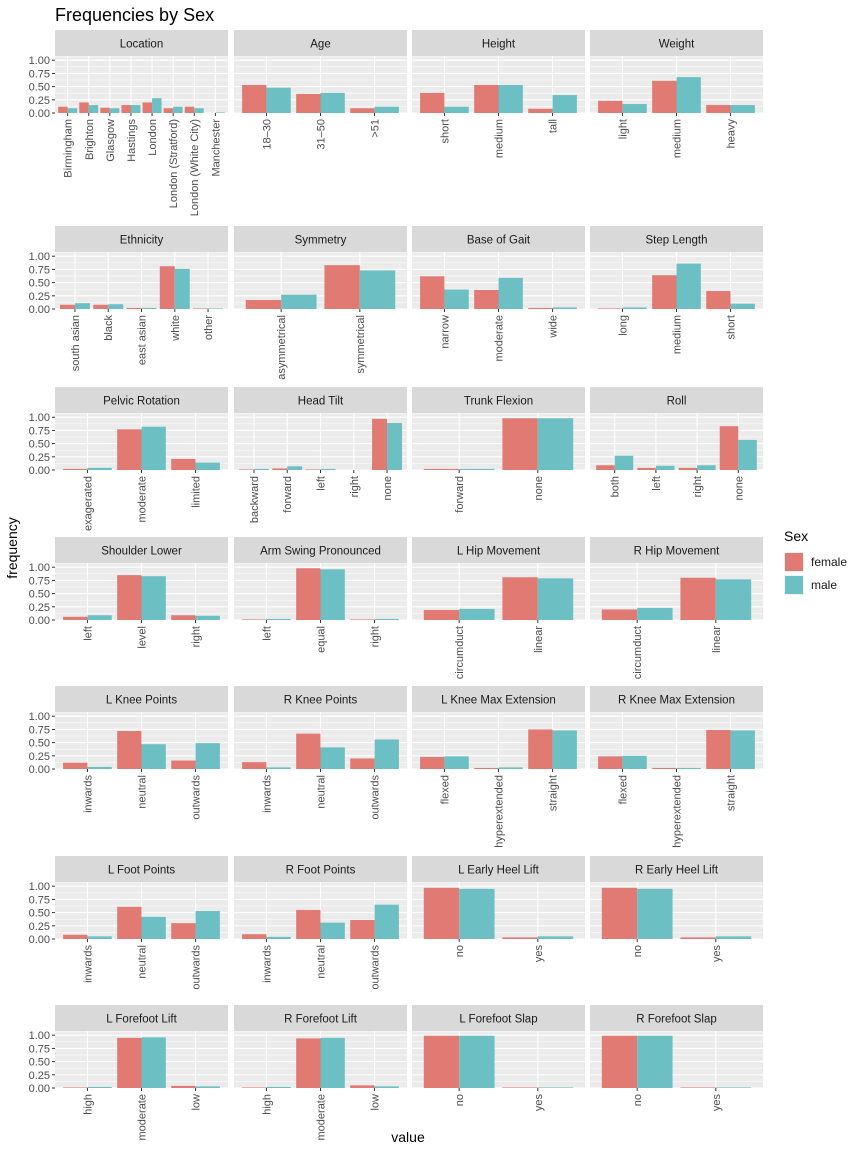 This screenshot has height=1155, width=856. What do you see at coordinates (321, 241) in the screenshot?
I see `panel-title: Symmetry` at bounding box center [321, 241].